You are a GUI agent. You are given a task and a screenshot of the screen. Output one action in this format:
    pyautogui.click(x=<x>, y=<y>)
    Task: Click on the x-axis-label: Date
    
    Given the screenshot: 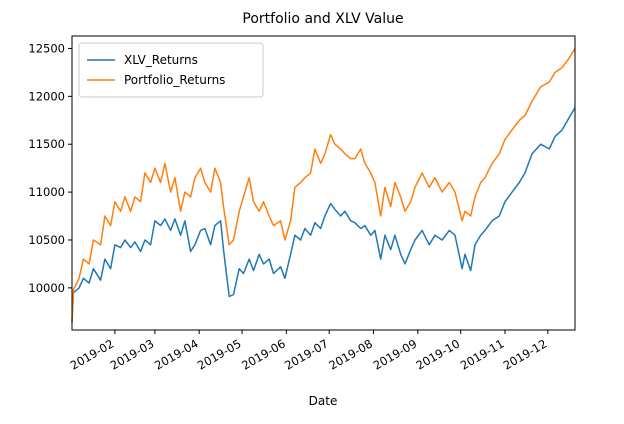 What is the action you would take?
    pyautogui.click(x=323, y=401)
    